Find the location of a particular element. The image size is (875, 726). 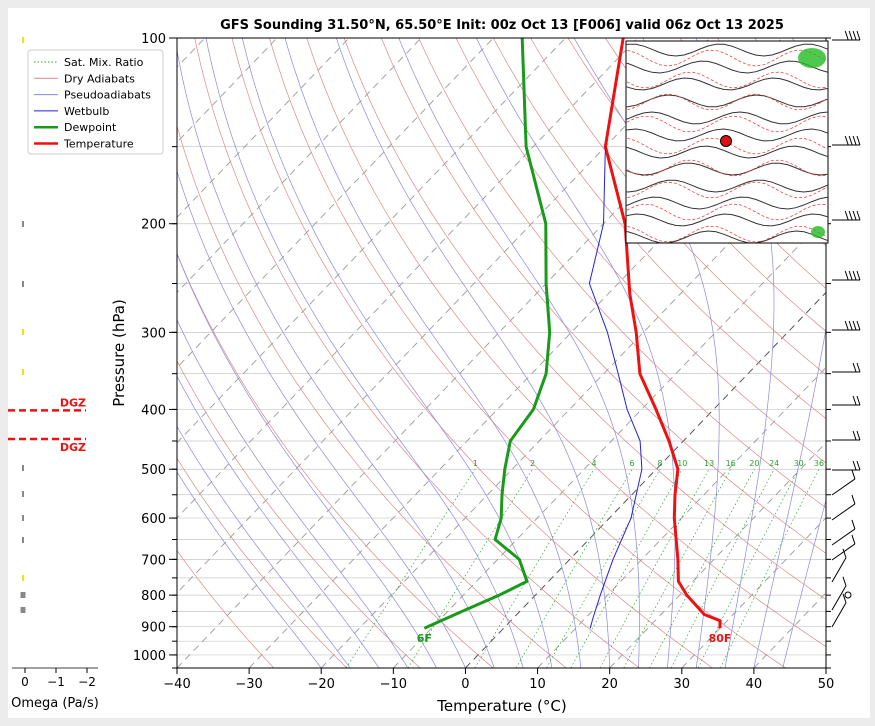

x-tick-label: 0 is located at coordinates (465, 684).